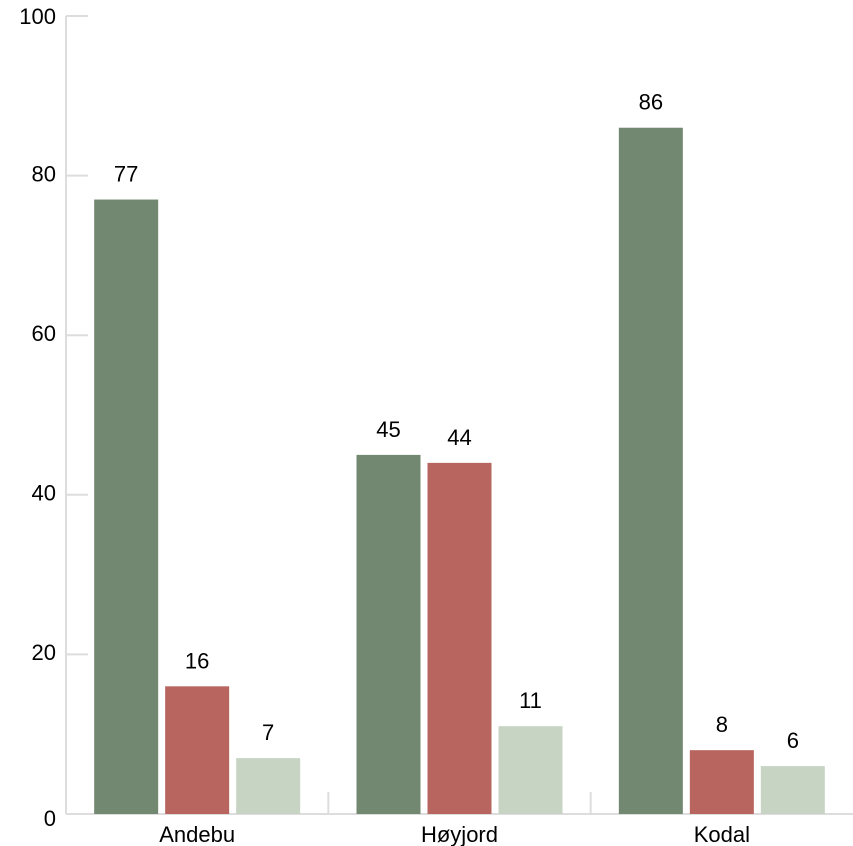 The width and height of the screenshot is (853, 846). What do you see at coordinates (50, 818) in the screenshot?
I see `y-tick-label: 0` at bounding box center [50, 818].